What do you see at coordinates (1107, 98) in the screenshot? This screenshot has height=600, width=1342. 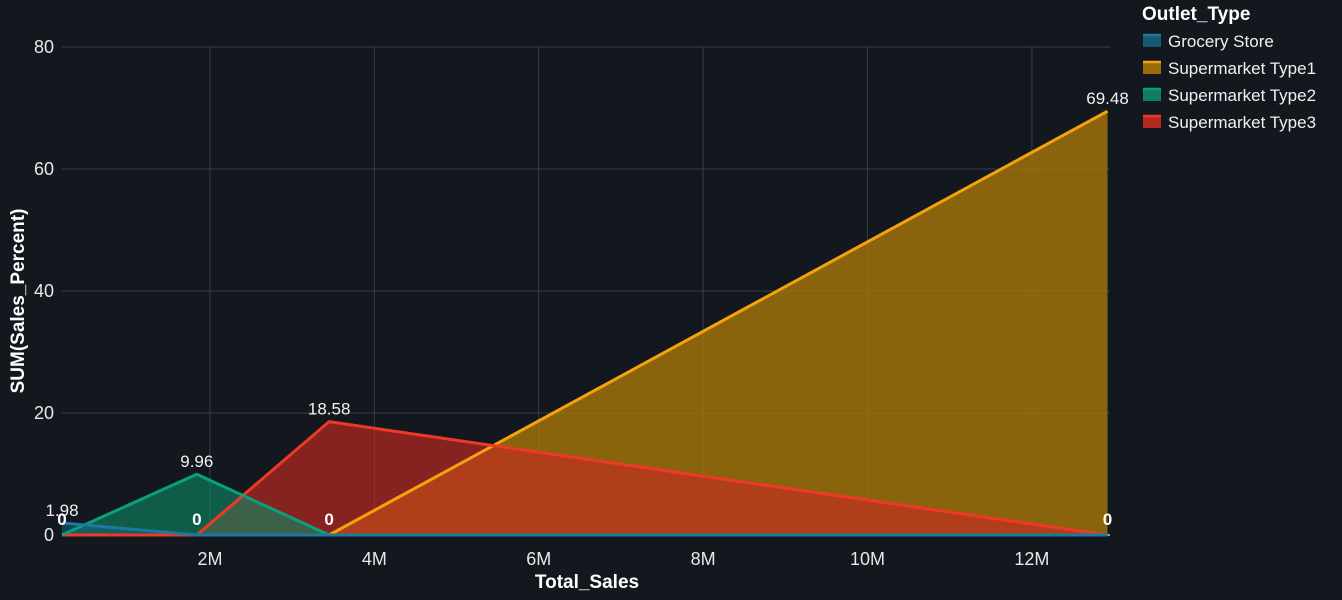 I see `data-label: 69.48` at bounding box center [1107, 98].